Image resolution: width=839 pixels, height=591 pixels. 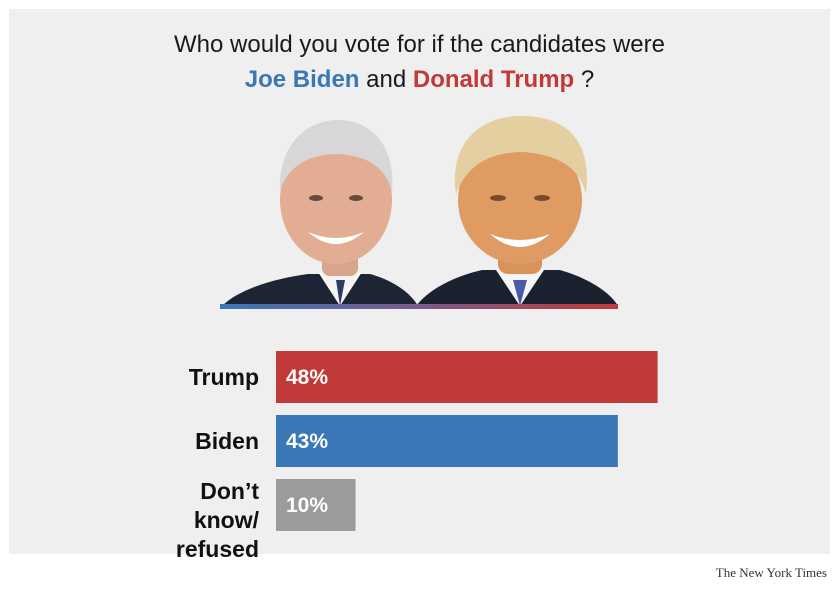 What do you see at coordinates (320, 213) in the screenshot?
I see `biden-portrait` at bounding box center [320, 213].